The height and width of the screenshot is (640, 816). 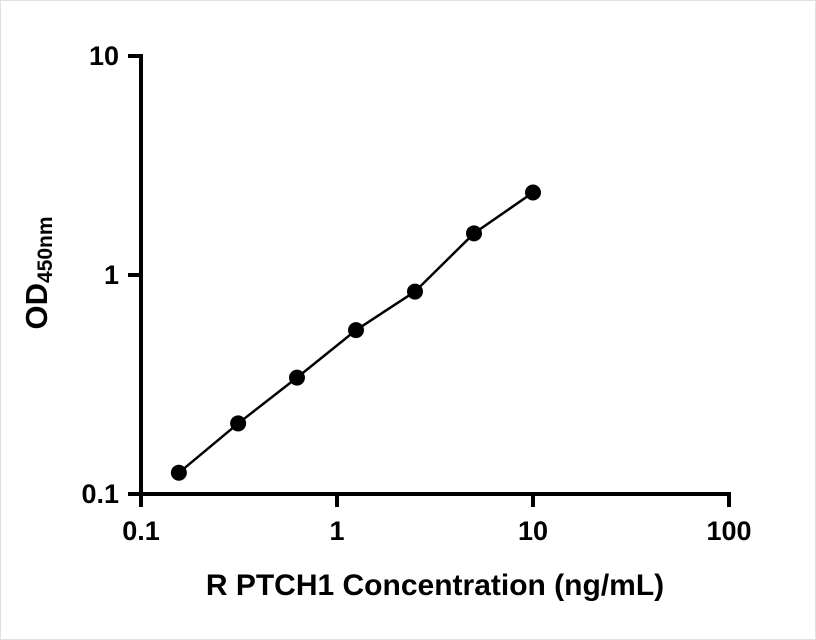 I want to click on x-tick-label: 10, so click(x=533, y=531).